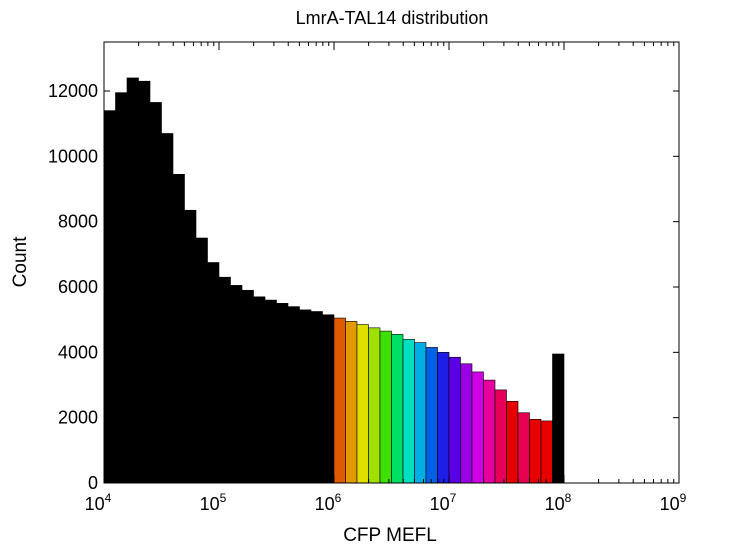 This screenshot has height=549, width=750. What do you see at coordinates (328, 502) in the screenshot?
I see `x-tick-label: 10⁶` at bounding box center [328, 502].